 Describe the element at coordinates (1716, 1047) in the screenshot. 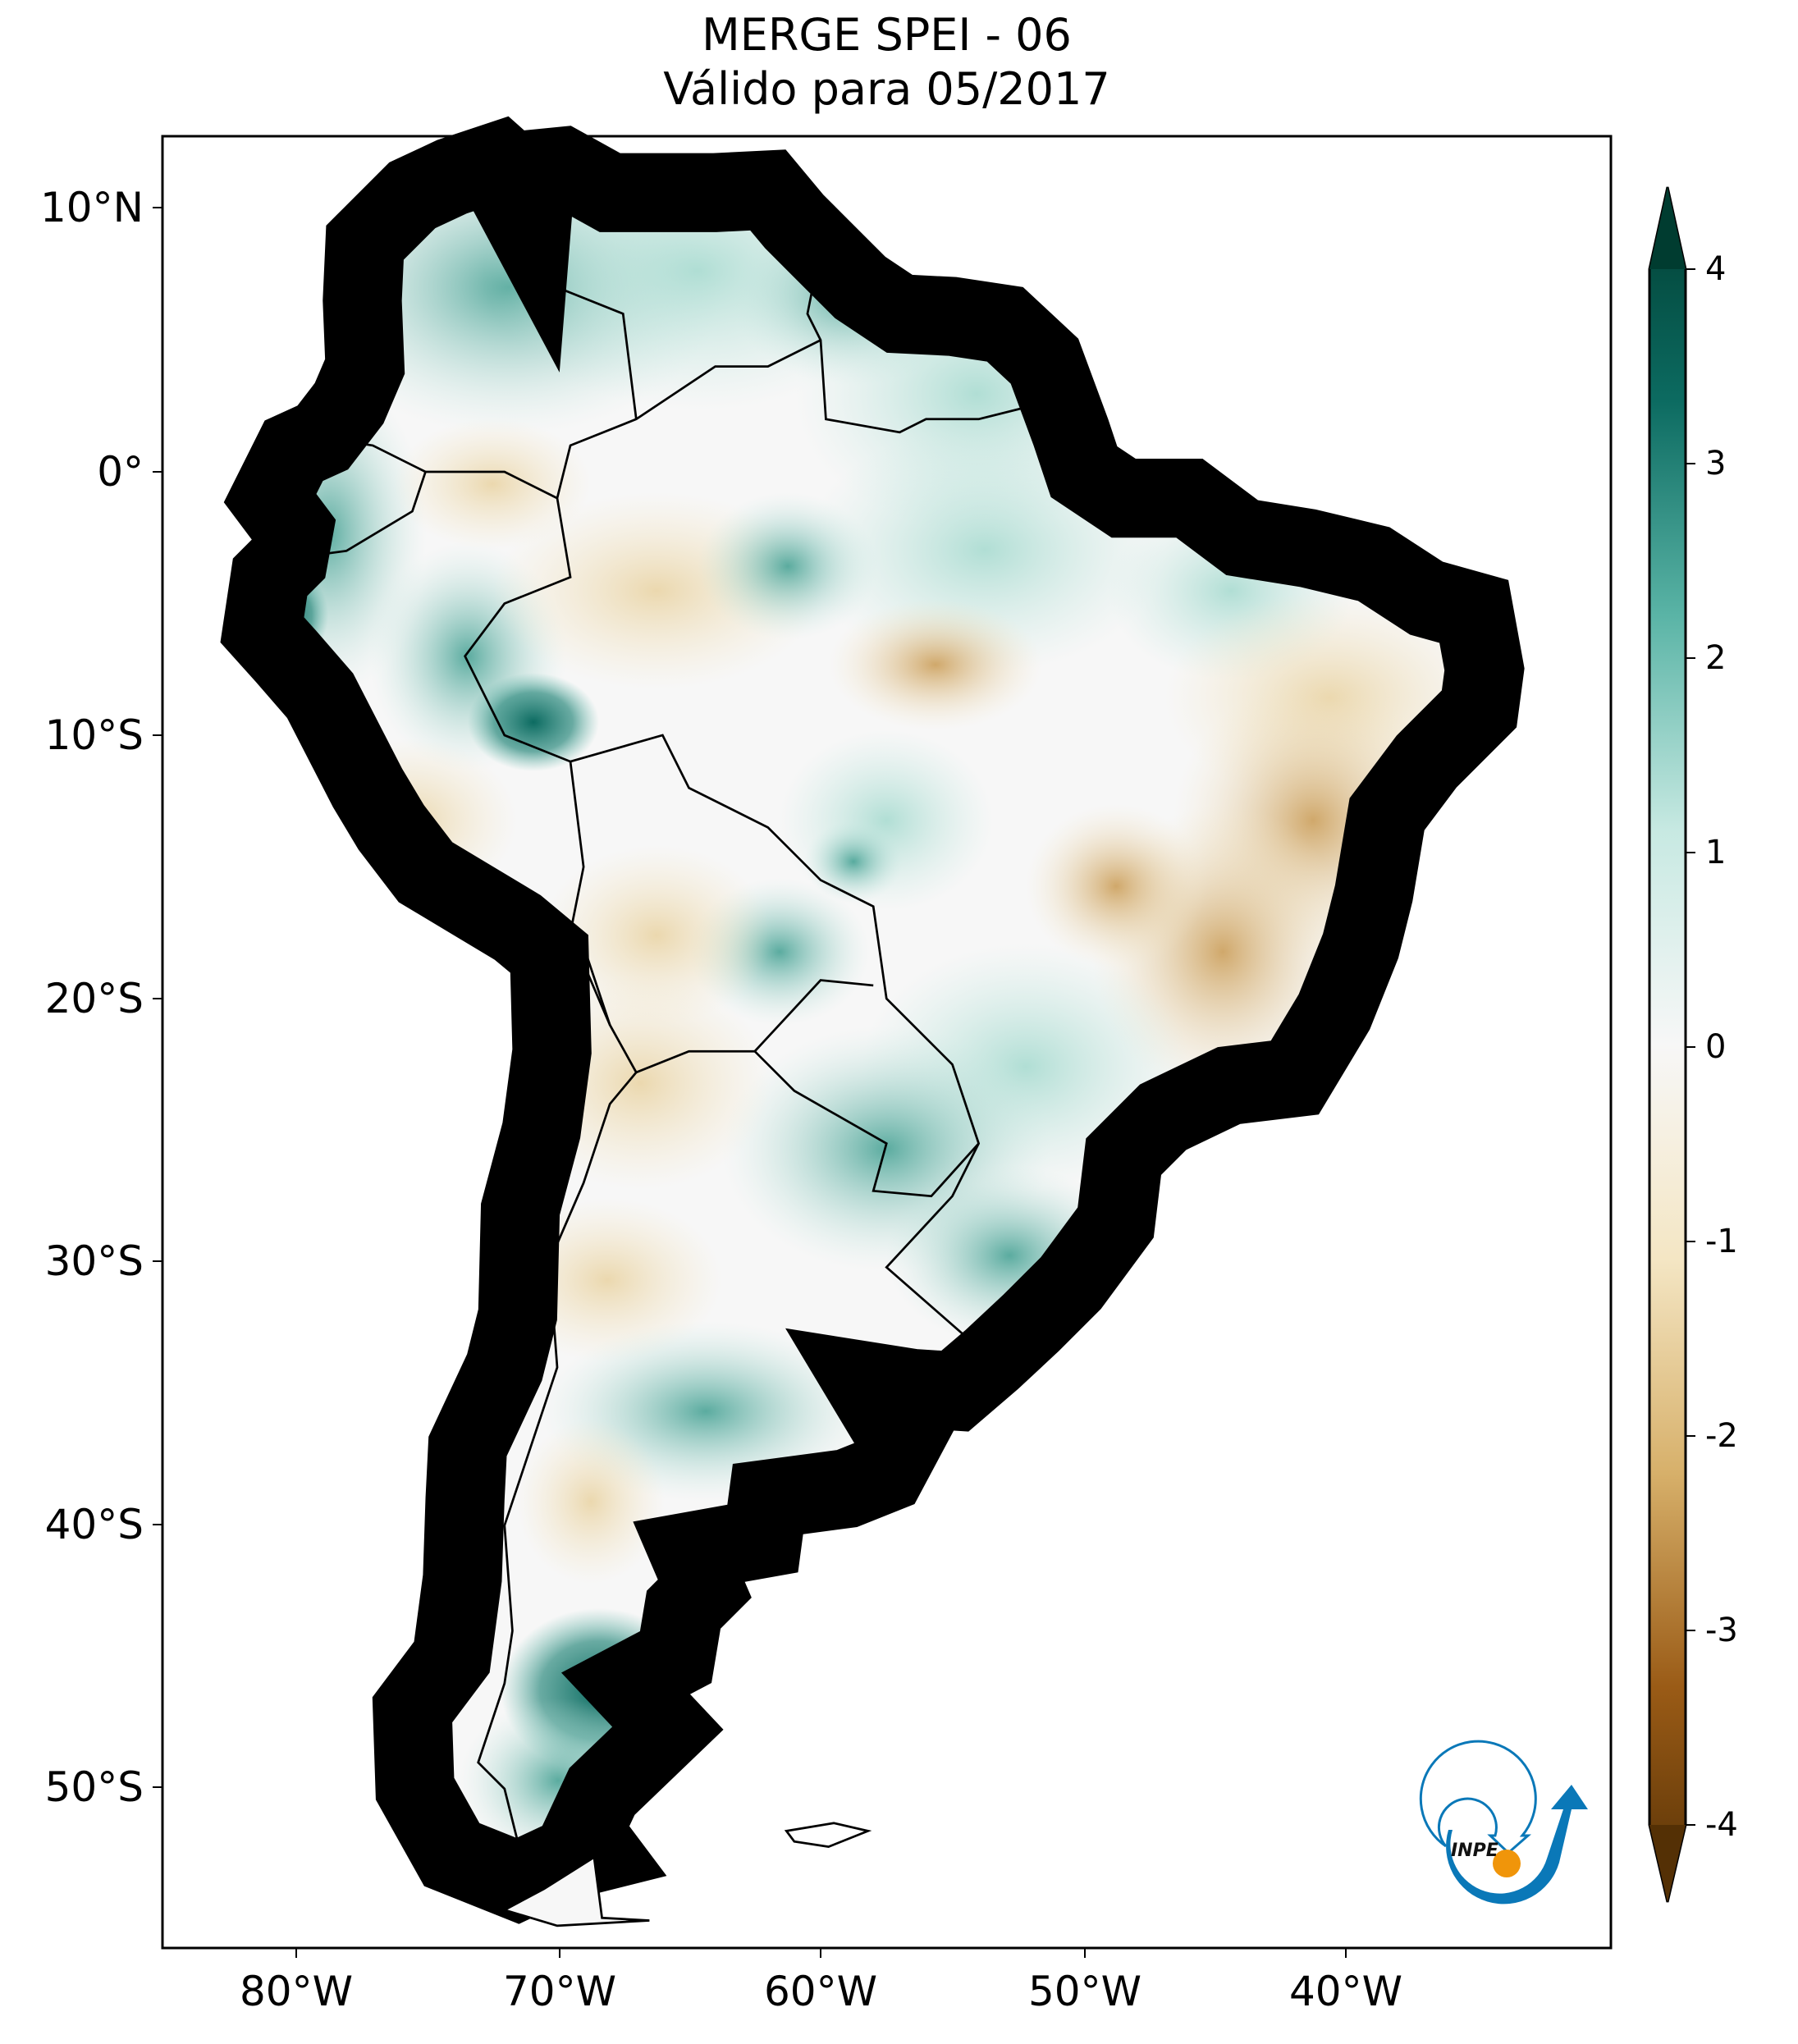

I see `colorbar-label-0: 0` at that location.